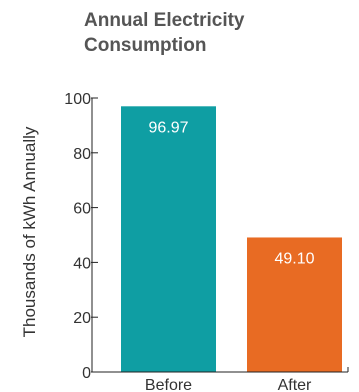 The height and width of the screenshot is (392, 359). I want to click on y-tick-label: 20, so click(82, 318).